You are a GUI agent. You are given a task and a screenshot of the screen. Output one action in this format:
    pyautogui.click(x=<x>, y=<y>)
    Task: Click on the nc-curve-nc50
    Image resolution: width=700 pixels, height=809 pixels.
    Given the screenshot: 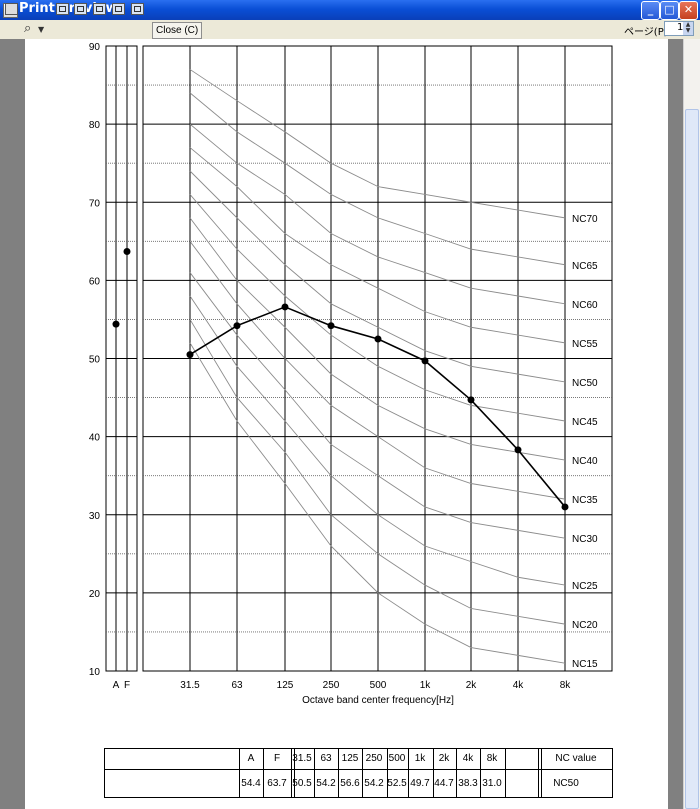 What is the action you would take?
    pyautogui.click(x=377, y=276)
    